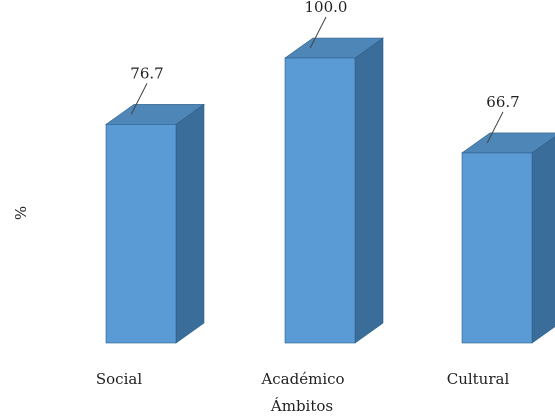 The height and width of the screenshot is (417, 555). Describe the element at coordinates (301, 406) in the screenshot. I see `x-axis-label: Ámbitos` at that location.